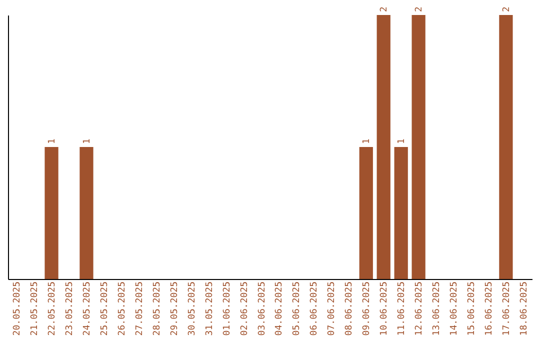  Describe the element at coordinates (262, 309) in the screenshot. I see `x-tick-label: 03.06.2025` at that location.